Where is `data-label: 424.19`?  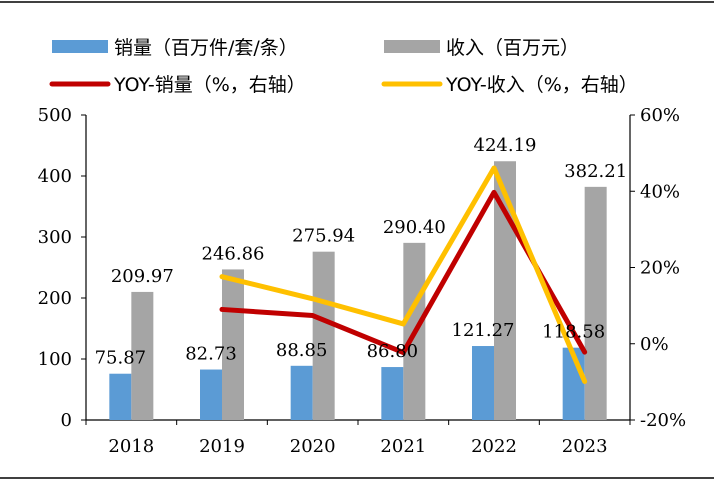
data-label: 424.19 is located at coordinates (505, 145).